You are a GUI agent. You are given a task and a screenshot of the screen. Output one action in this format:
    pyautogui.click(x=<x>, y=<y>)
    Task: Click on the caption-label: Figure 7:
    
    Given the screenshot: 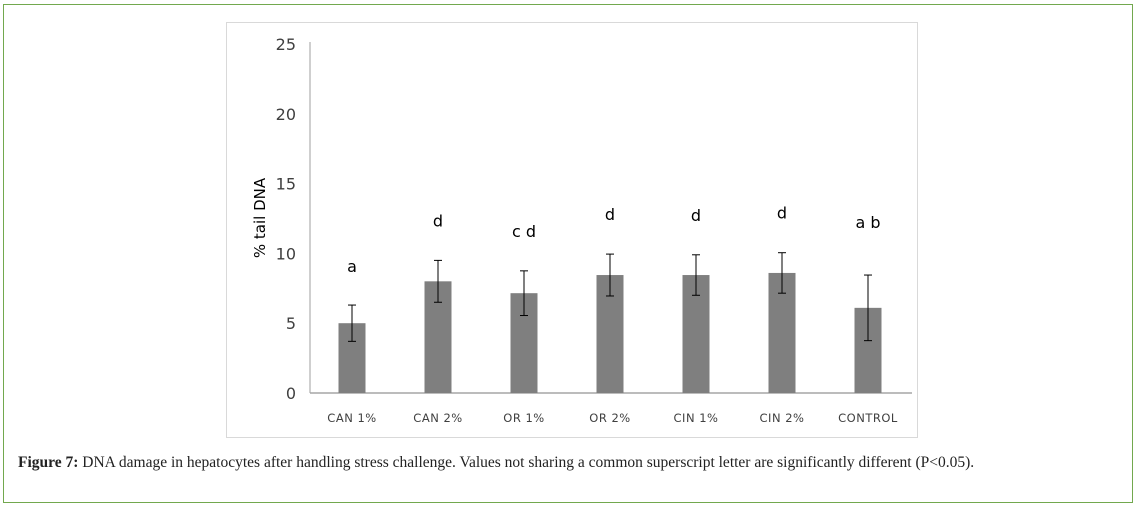 What is the action you would take?
    pyautogui.click(x=48, y=462)
    